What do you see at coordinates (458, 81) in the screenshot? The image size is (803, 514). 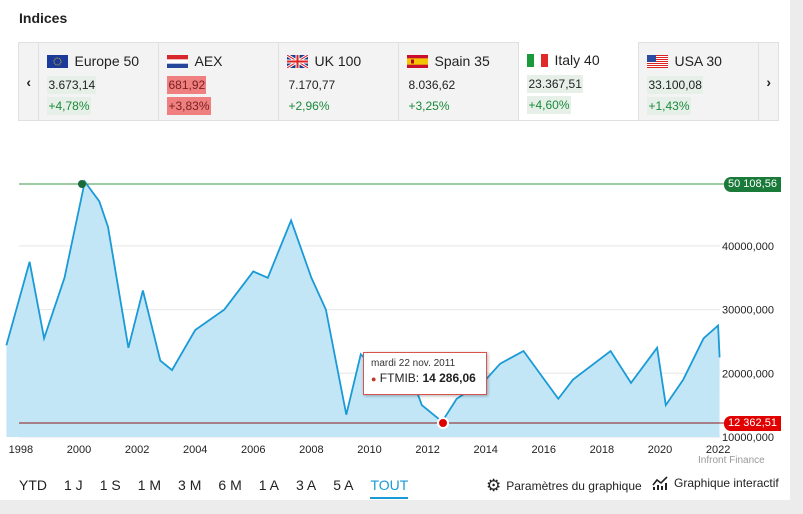 I see `tab-spain-35: Spain 35 8.036,62 +3,25%` at bounding box center [458, 81].